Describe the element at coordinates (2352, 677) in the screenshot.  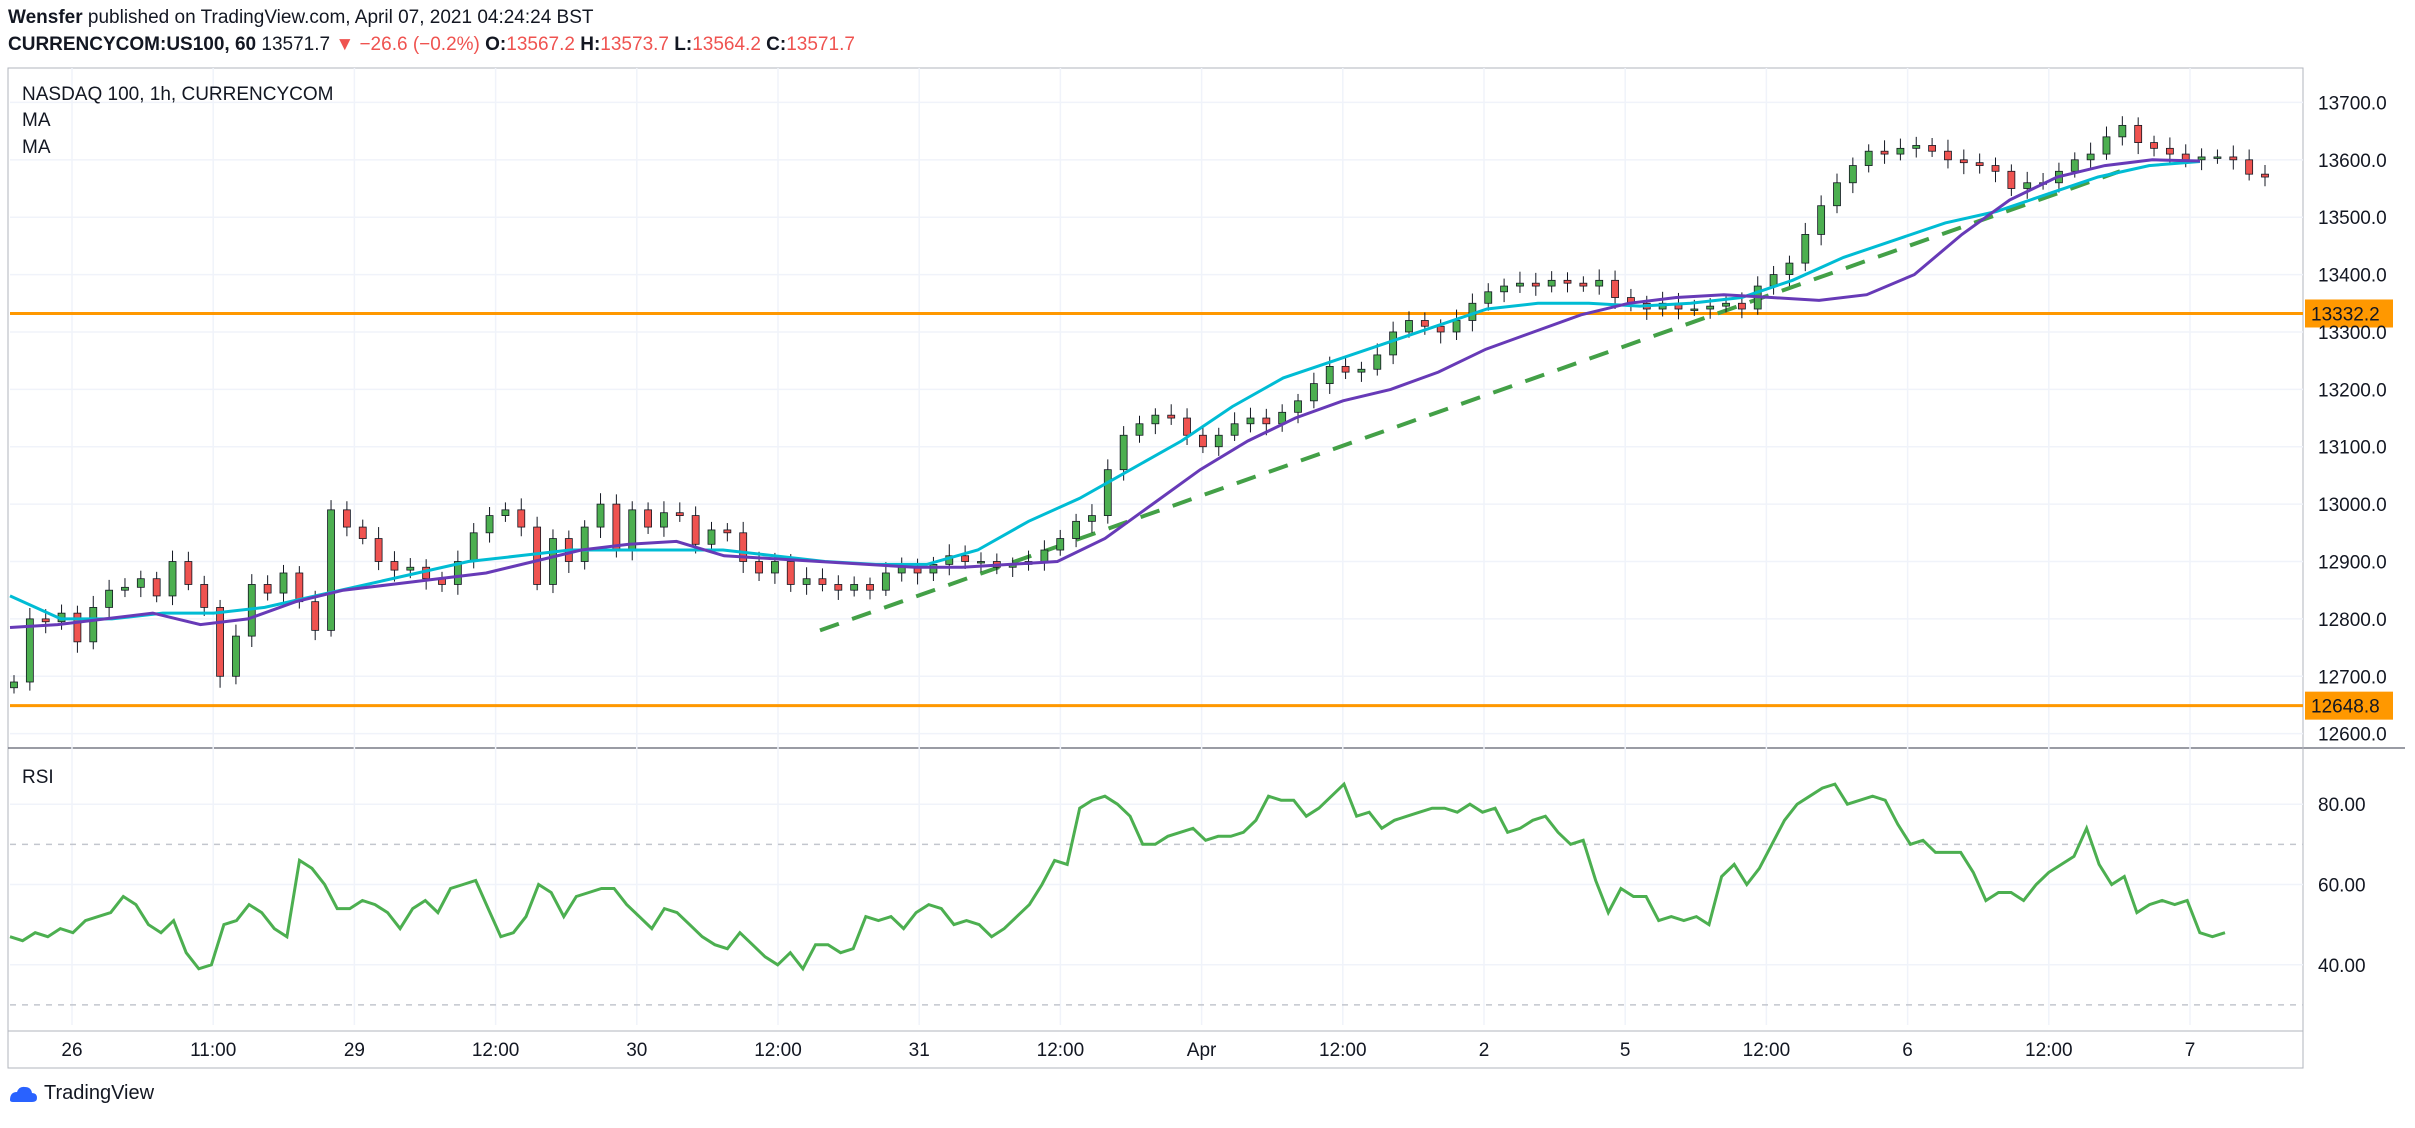
I see `price-tick-label: 12700.0` at that location.